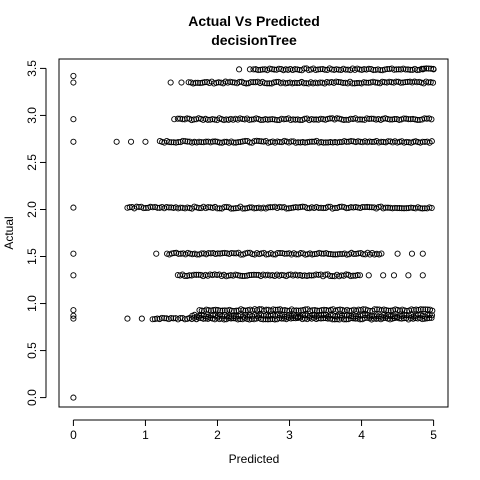  I want to click on x-tick-label: 3, so click(289, 435).